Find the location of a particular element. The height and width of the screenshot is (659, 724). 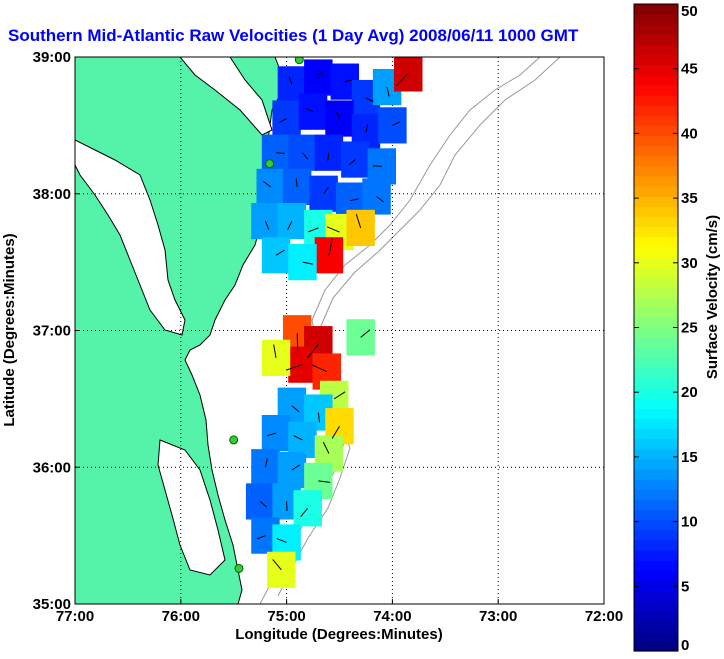

colorbar-tick-label: 45 is located at coordinates (689, 69).